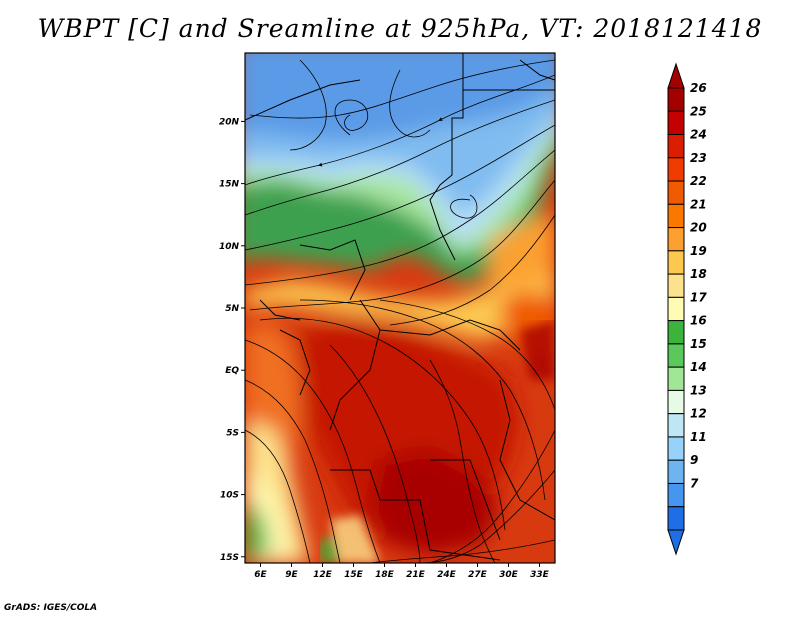  I want to click on lat-tick-label: 15S, so click(229, 558).